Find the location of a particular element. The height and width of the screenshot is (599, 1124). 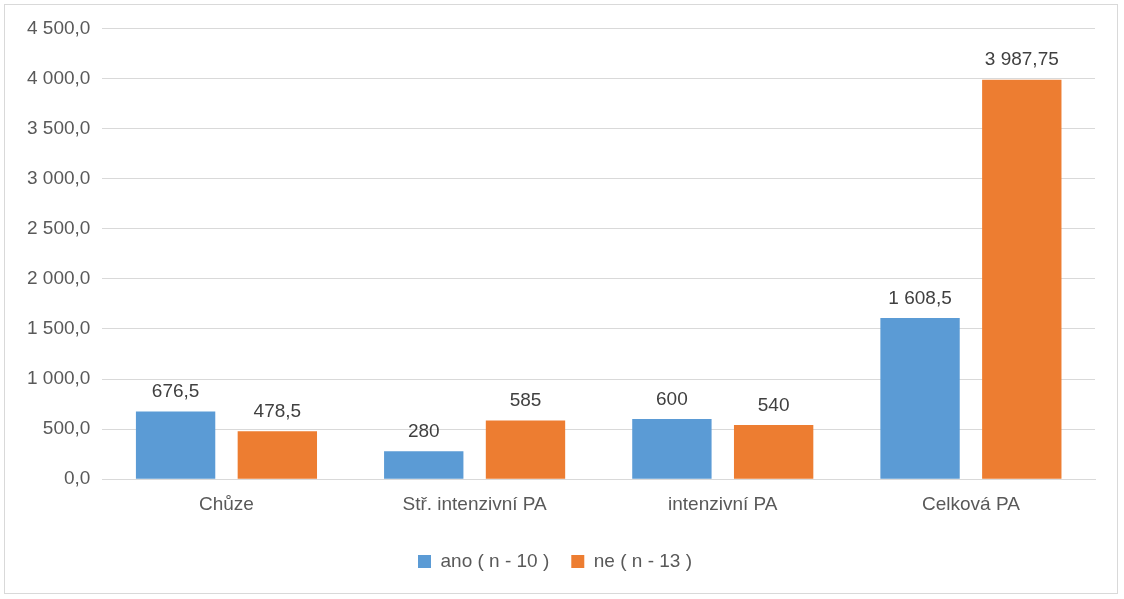

y-tick-label: 500,0 is located at coordinates (66, 428).